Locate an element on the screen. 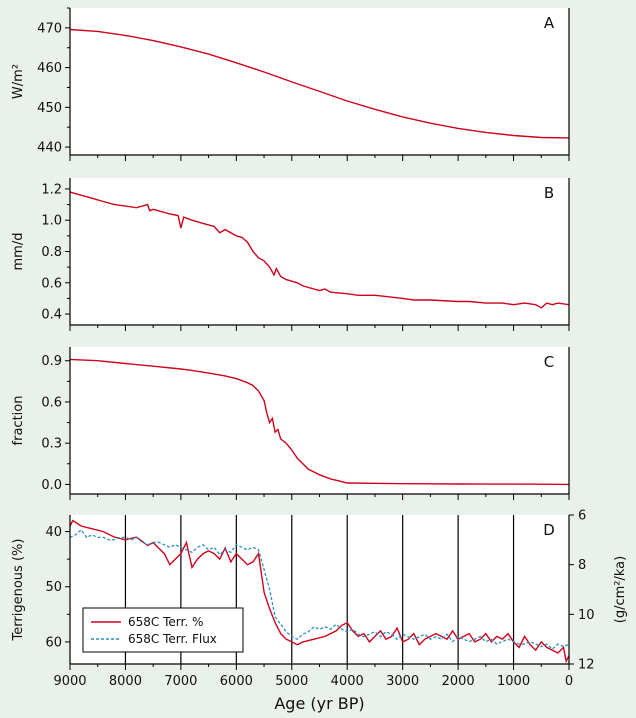 Image resolution: width=636 pixels, height=718 pixels. y-tick-label: 450 is located at coordinates (49, 108).